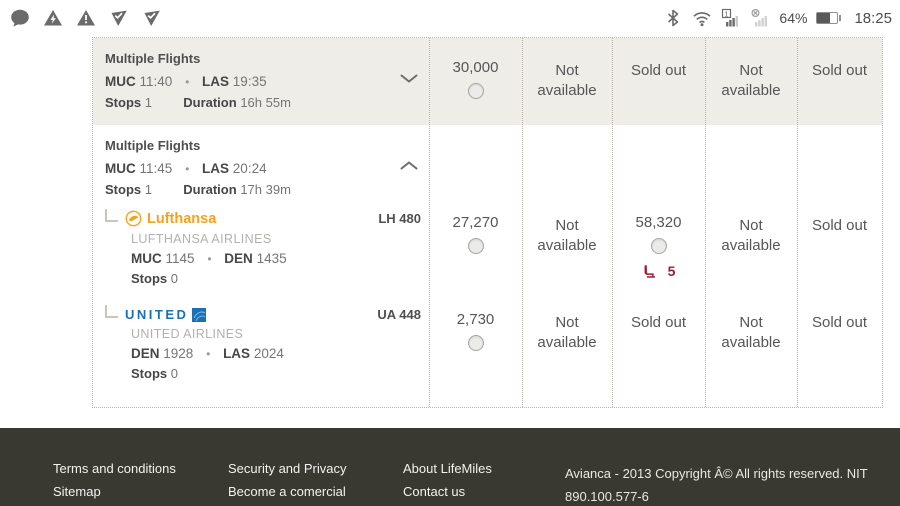 The height and width of the screenshot is (506, 900). I want to click on footer-link-security: Security and Privacy, so click(287, 468).